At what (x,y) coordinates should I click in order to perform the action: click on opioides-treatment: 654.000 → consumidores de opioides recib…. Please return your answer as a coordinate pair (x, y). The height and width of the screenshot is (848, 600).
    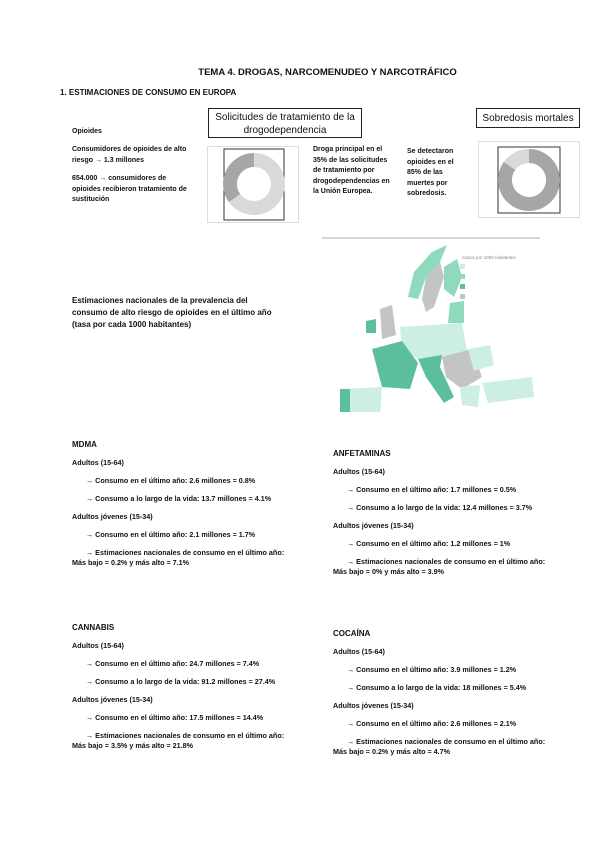
    Looking at the image, I should click on (129, 189).